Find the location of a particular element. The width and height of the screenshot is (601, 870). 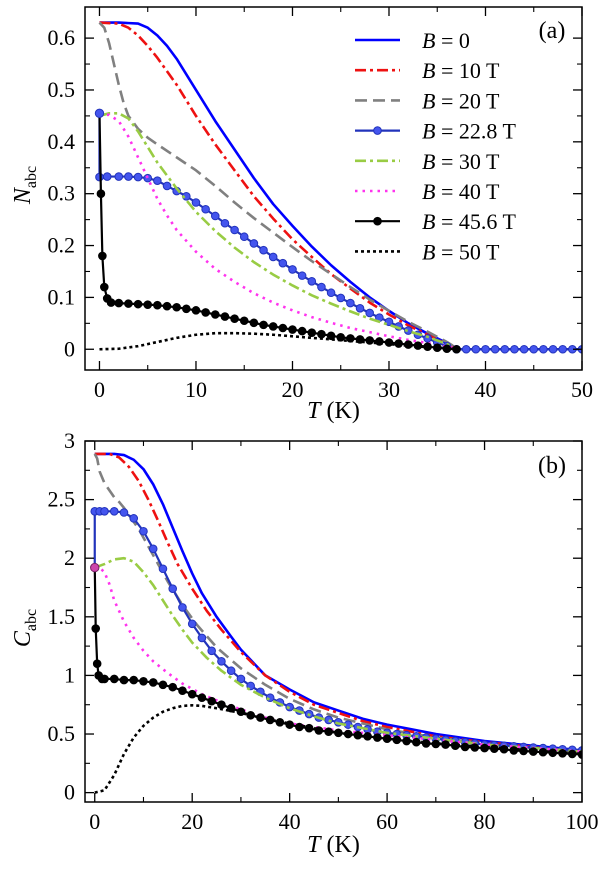

x-tick-label: 0 is located at coordinates (94, 821).